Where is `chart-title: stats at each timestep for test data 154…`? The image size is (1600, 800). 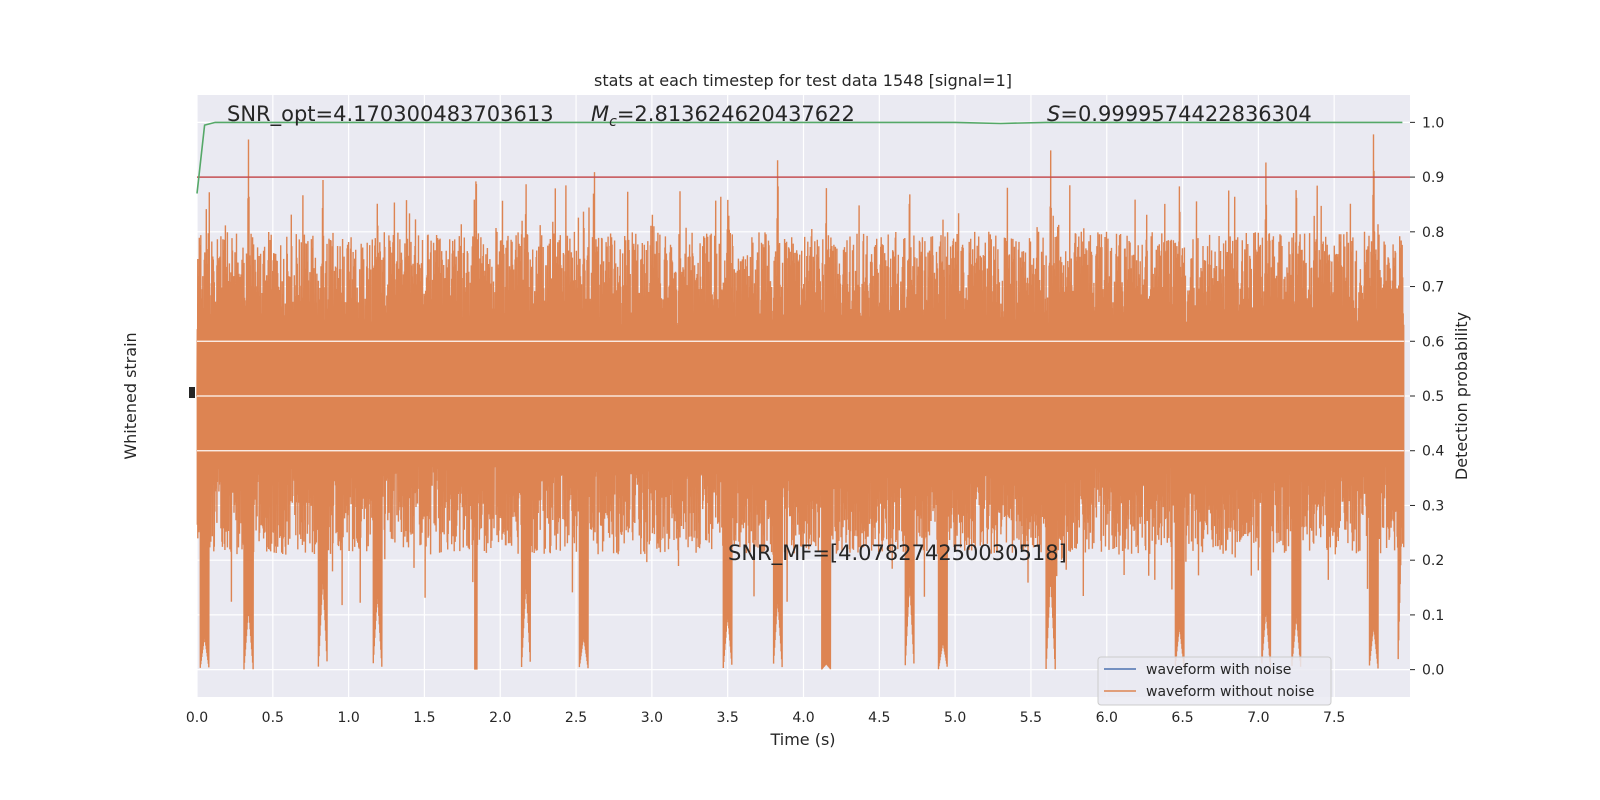
chart-title: stats at each timestep for test data 154… is located at coordinates (803, 80).